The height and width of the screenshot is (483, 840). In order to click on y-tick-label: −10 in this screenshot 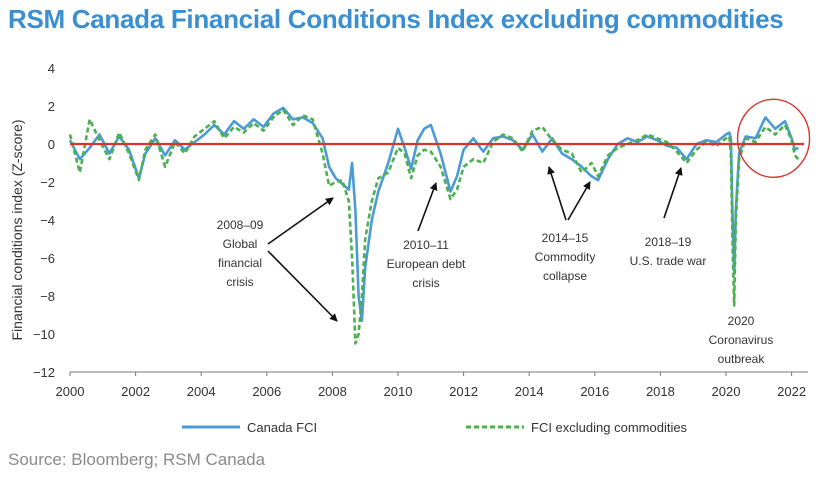, I will do `click(44, 334)`.